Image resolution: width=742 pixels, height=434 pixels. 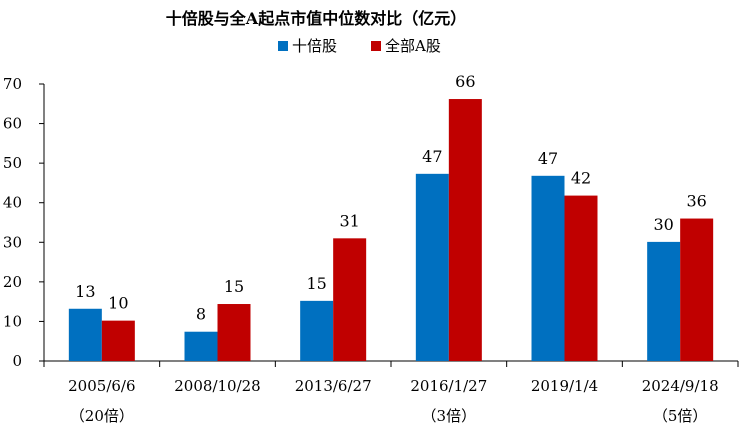 What do you see at coordinates (118, 303) in the screenshot?
I see `data-label: 10` at bounding box center [118, 303].